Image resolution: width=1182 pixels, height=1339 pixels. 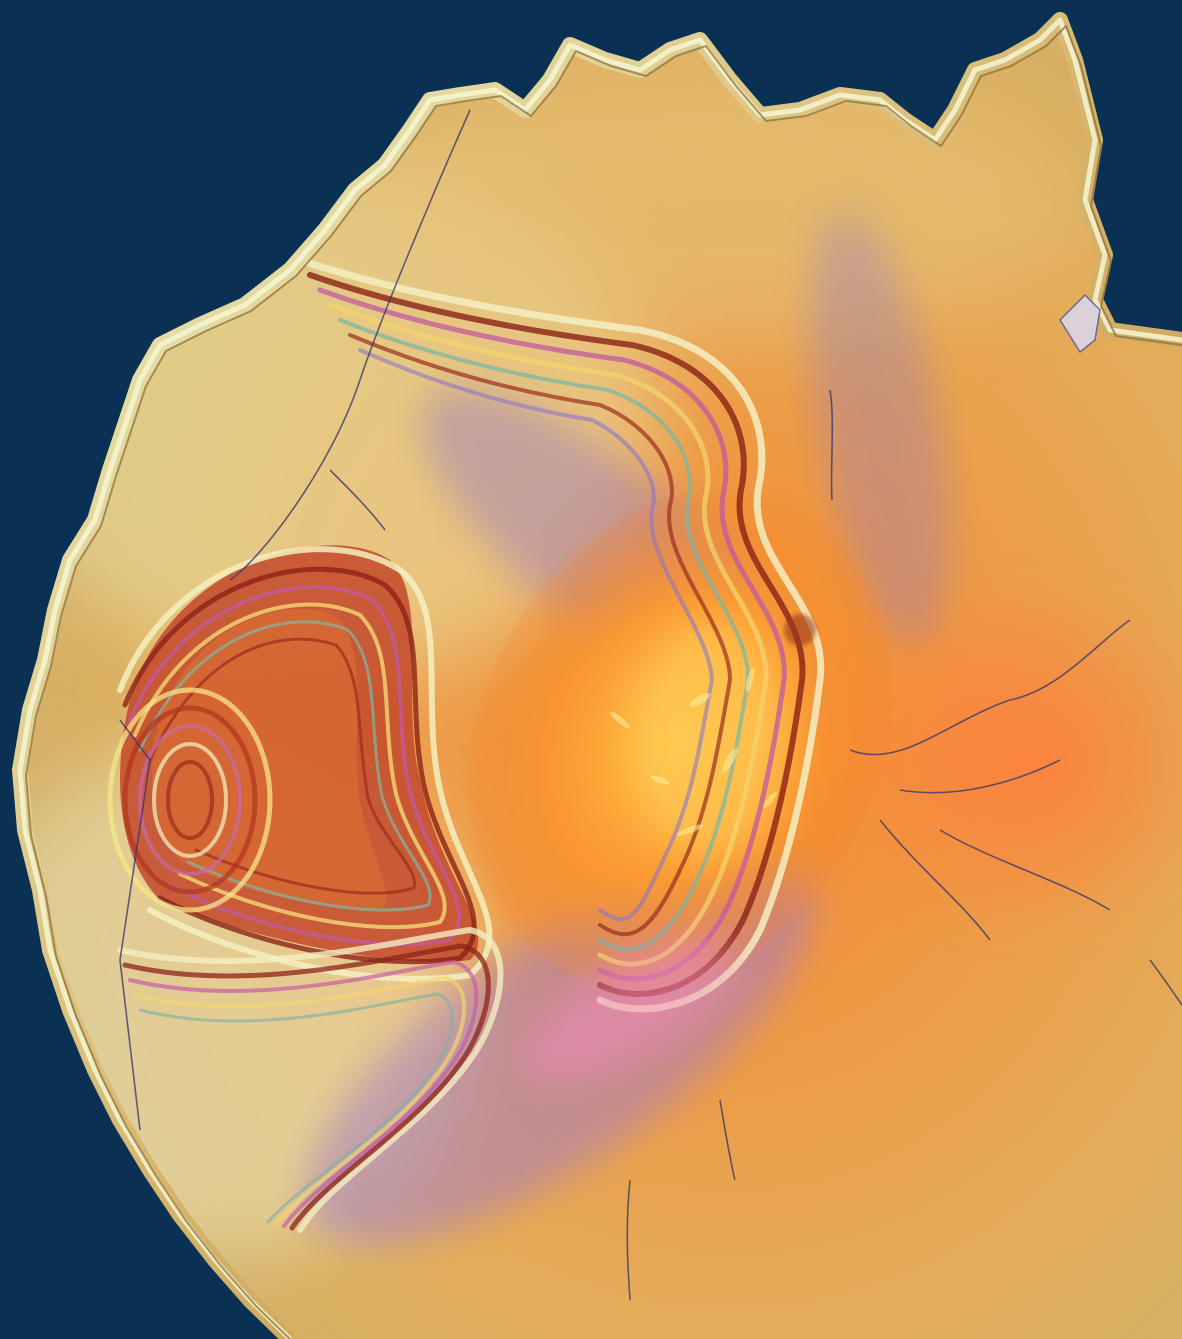 What do you see at coordinates (693, 752) in the screenshot?
I see `core-texture` at bounding box center [693, 752].